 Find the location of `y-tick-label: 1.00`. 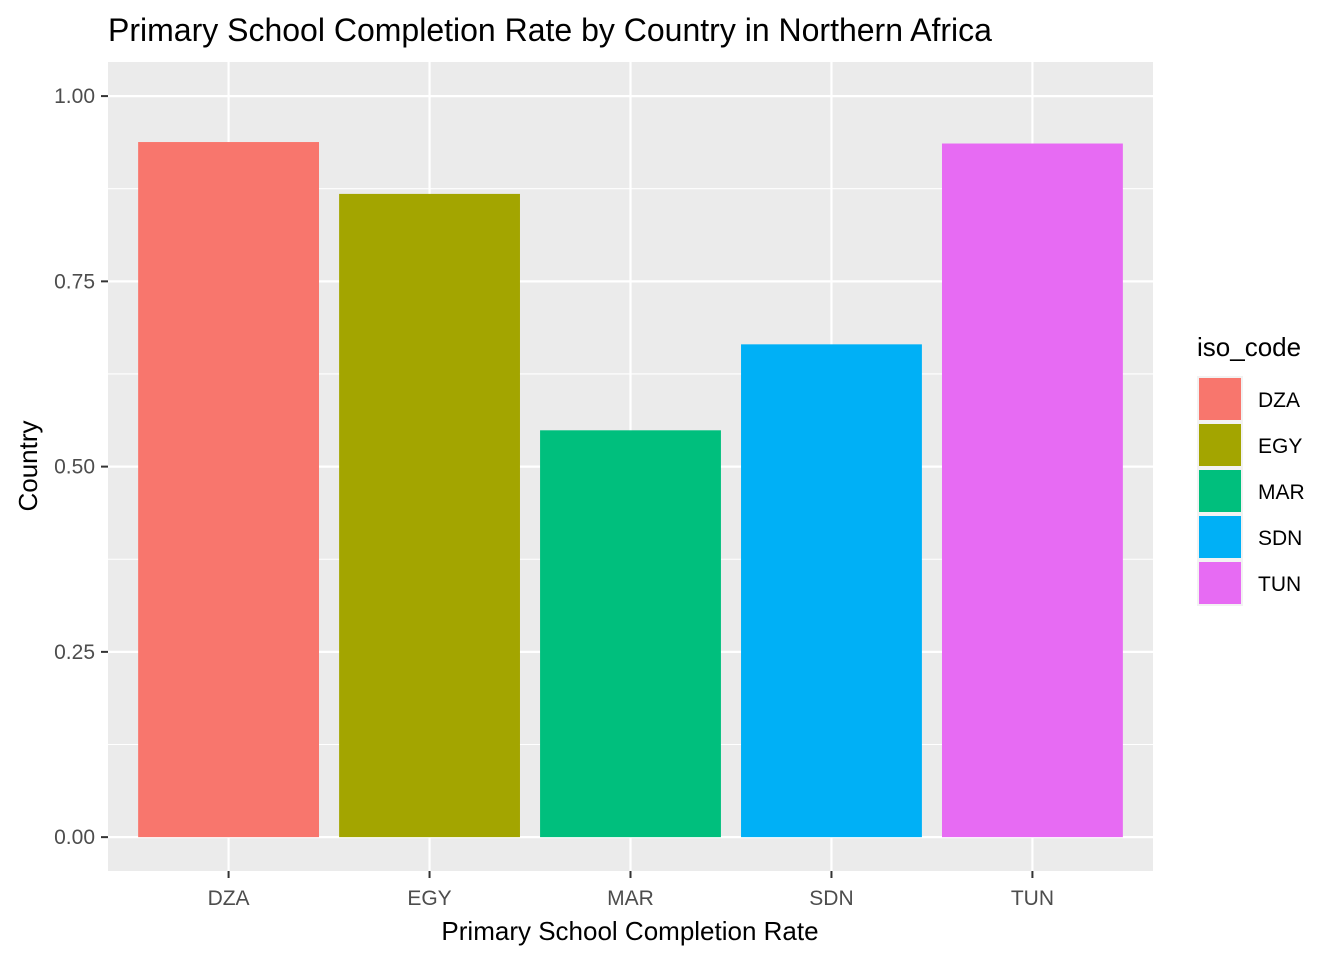

y-tick-label: 1.00 is located at coordinates (74, 96).